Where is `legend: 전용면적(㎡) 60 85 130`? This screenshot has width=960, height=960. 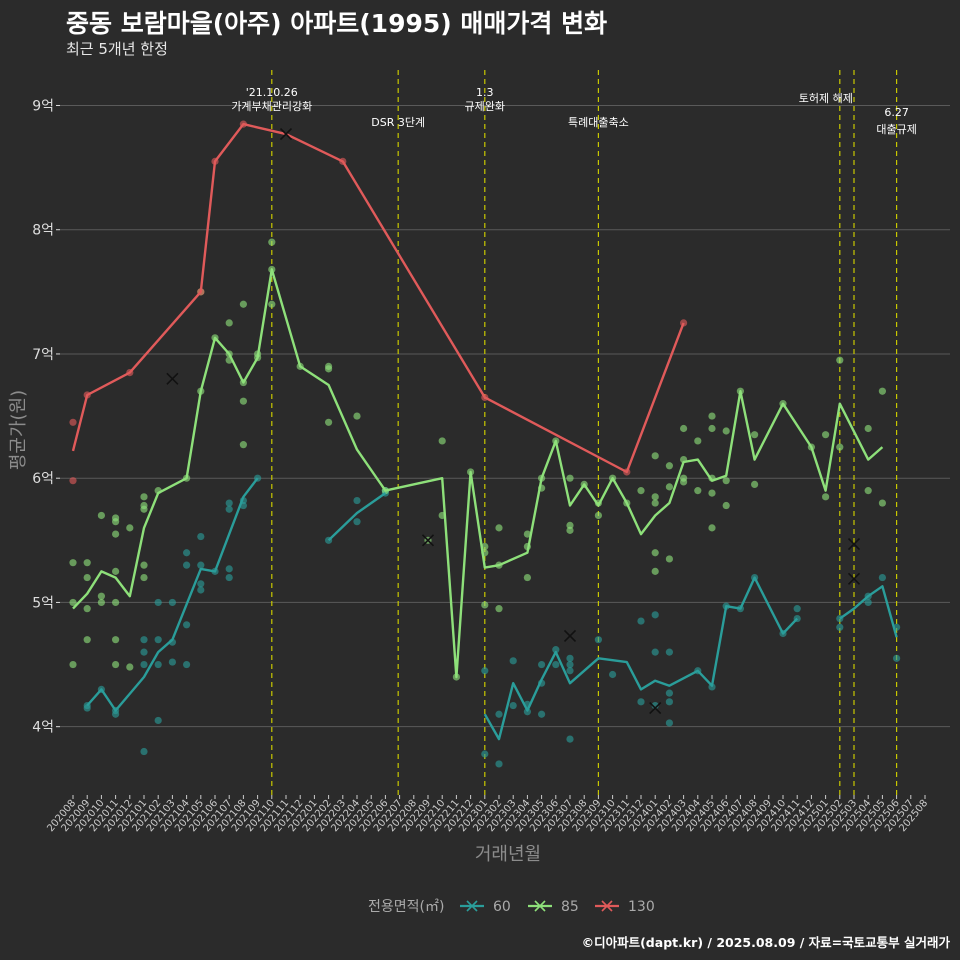 legend: 전용면적(㎡) 60 85 130 is located at coordinates (511, 907).